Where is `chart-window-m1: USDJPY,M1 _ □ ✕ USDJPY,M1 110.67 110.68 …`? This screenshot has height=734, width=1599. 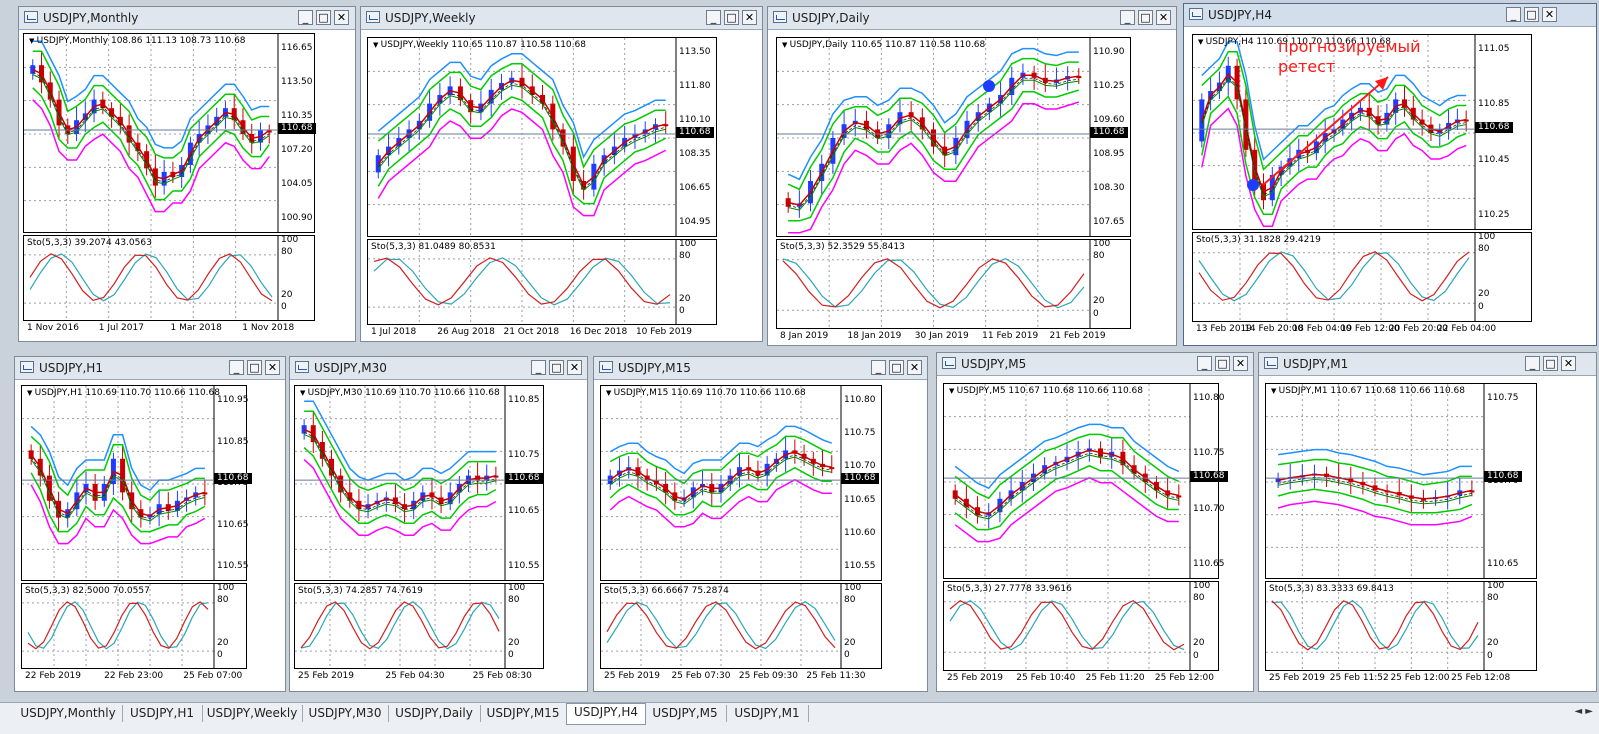
chart-window-m1: USDJPY,M1 _ □ ✕ USDJPY,M1 110.67 110.68 … is located at coordinates (1427, 522).